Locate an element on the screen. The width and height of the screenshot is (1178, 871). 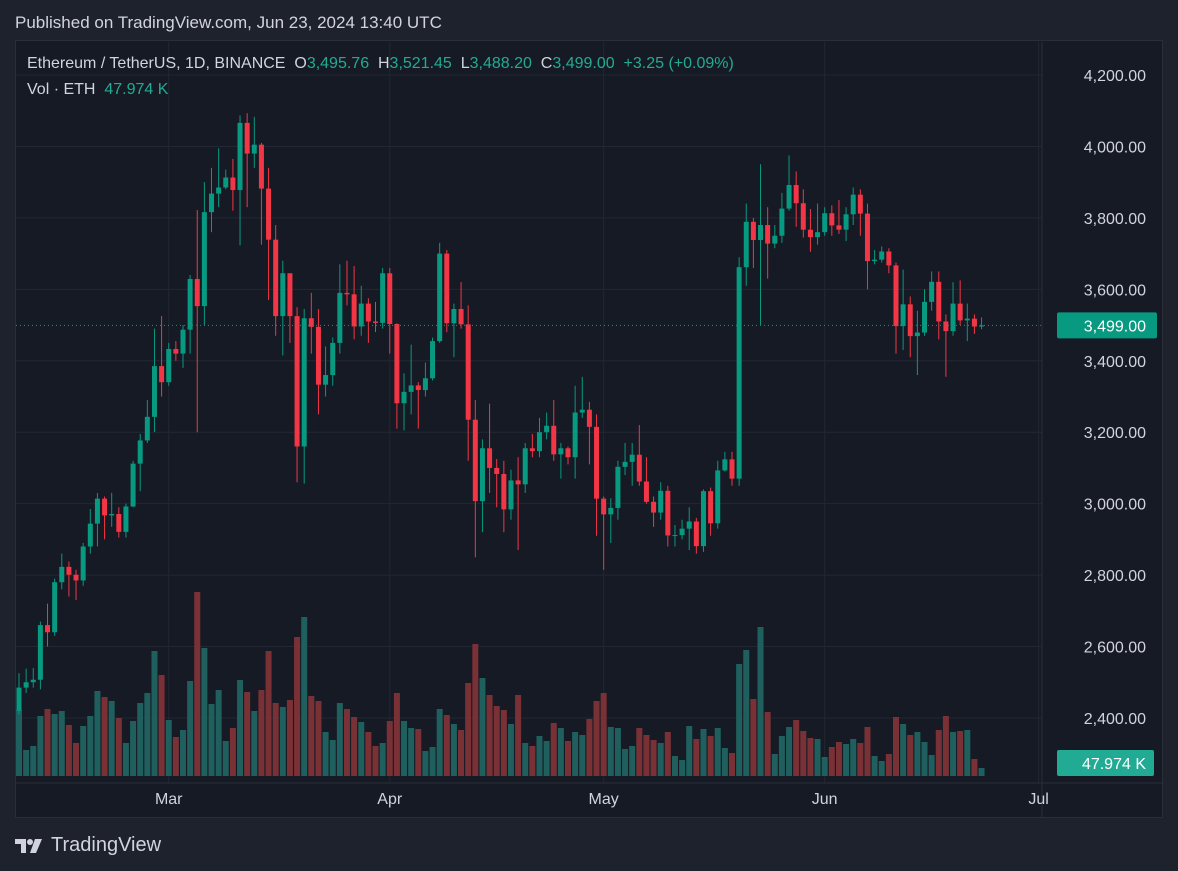
volume-label: Vol · ETH is located at coordinates (61, 89).